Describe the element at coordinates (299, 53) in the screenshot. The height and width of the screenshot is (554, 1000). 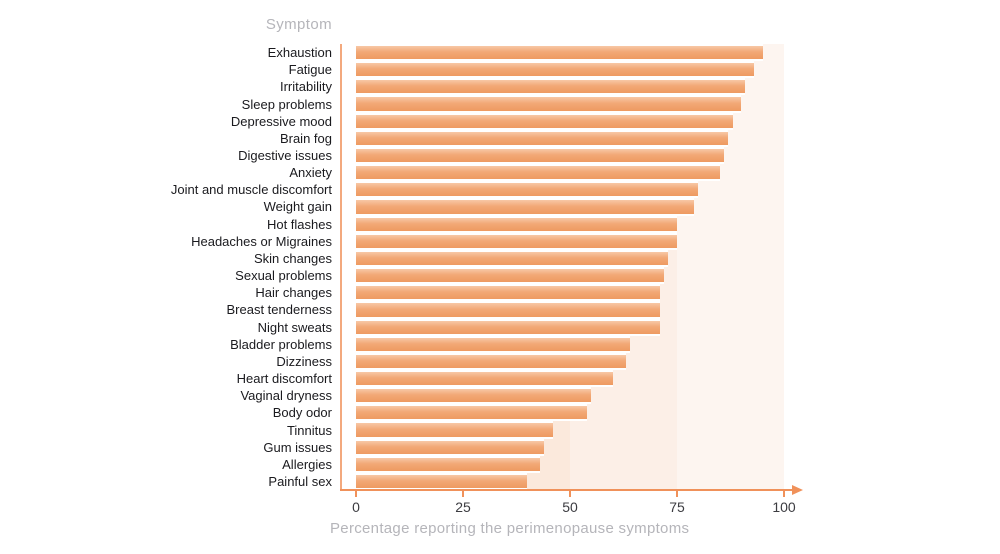
I see `category-label: Exhaustion` at that location.